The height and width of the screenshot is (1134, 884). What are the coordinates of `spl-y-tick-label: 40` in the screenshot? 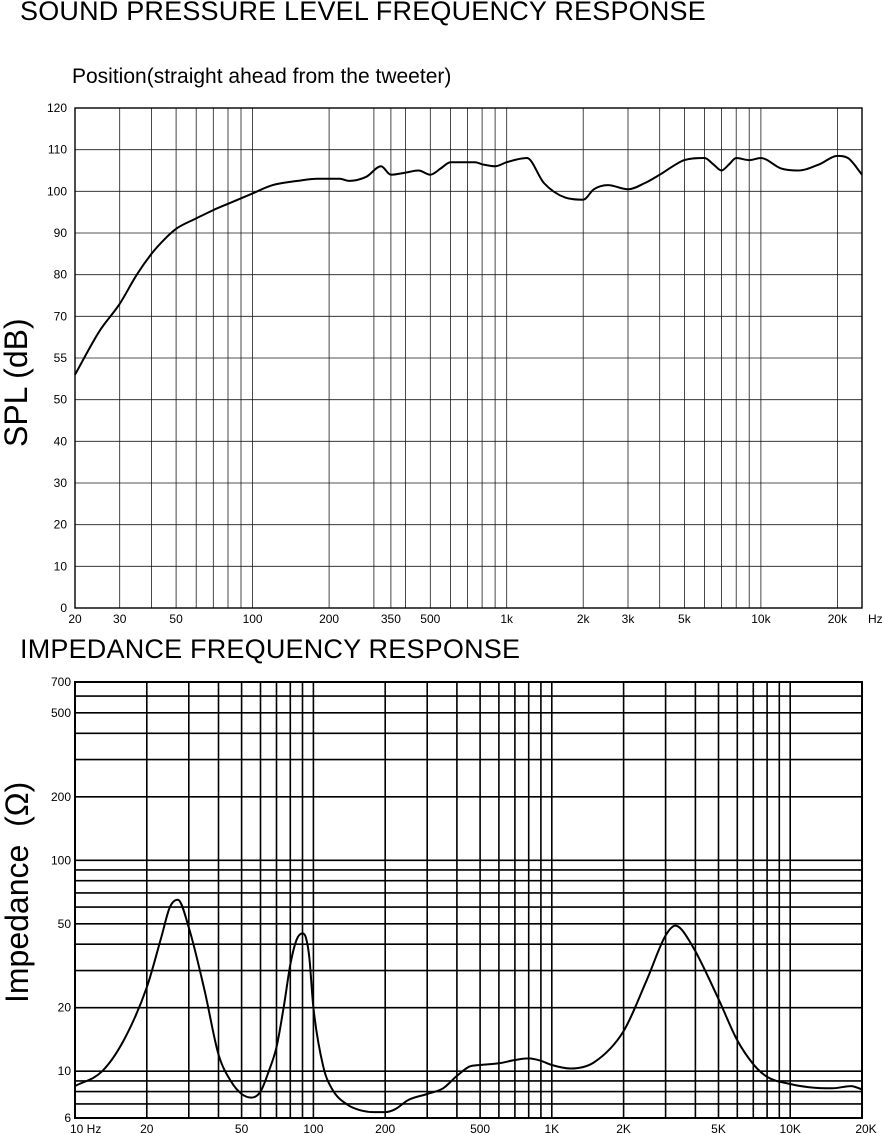 It's located at (61, 441).